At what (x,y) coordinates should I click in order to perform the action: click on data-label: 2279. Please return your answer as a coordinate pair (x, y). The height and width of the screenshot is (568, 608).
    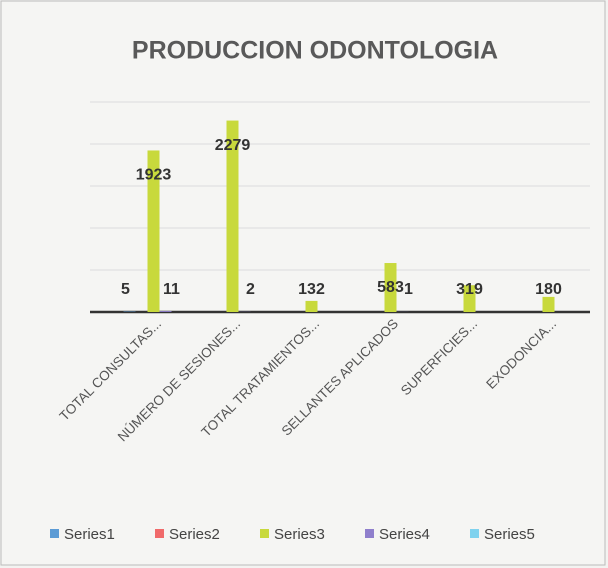
    Looking at the image, I should click on (233, 145).